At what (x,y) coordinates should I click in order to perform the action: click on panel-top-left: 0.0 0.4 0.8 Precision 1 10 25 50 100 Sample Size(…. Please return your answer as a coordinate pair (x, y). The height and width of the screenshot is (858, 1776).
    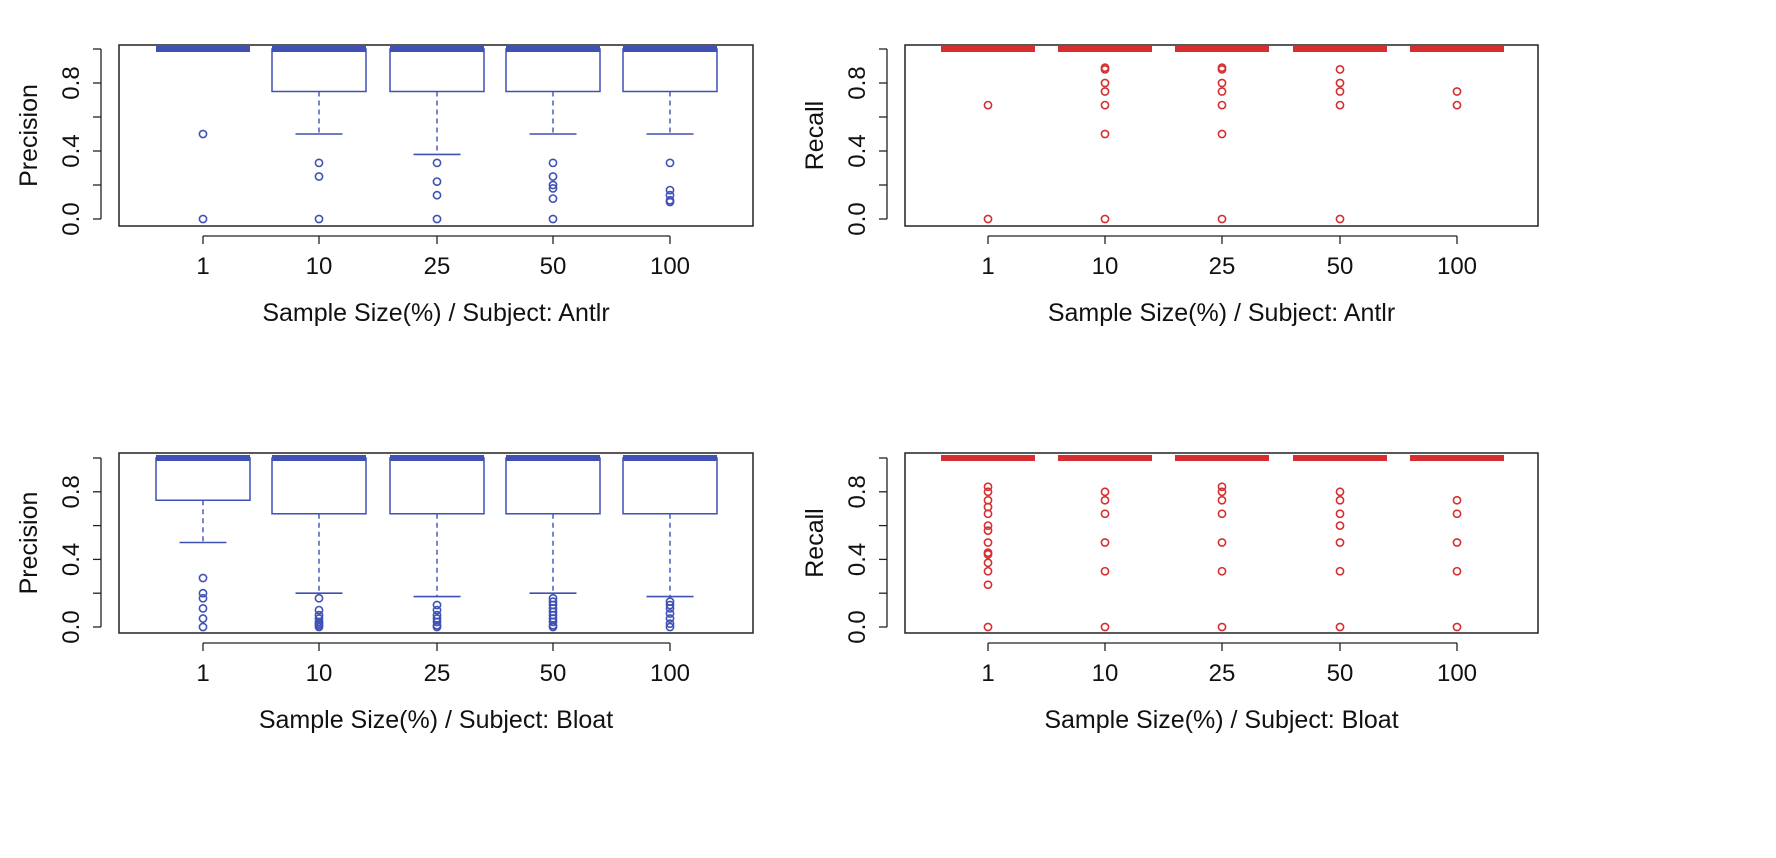
    Looking at the image, I should click on (384, 185).